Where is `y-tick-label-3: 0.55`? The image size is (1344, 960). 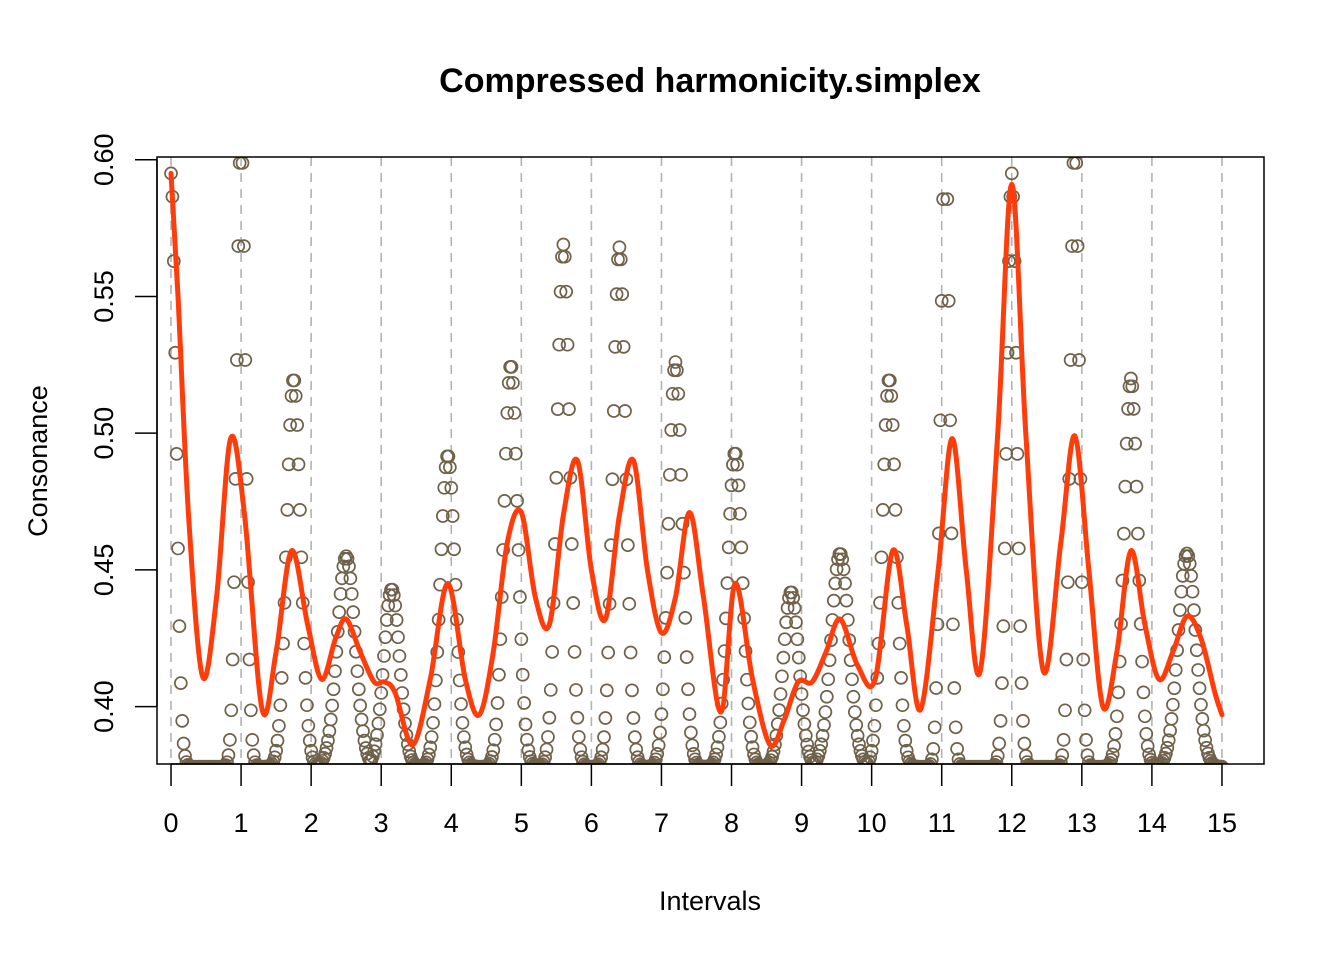 y-tick-label-3: 0.55 is located at coordinates (104, 296).